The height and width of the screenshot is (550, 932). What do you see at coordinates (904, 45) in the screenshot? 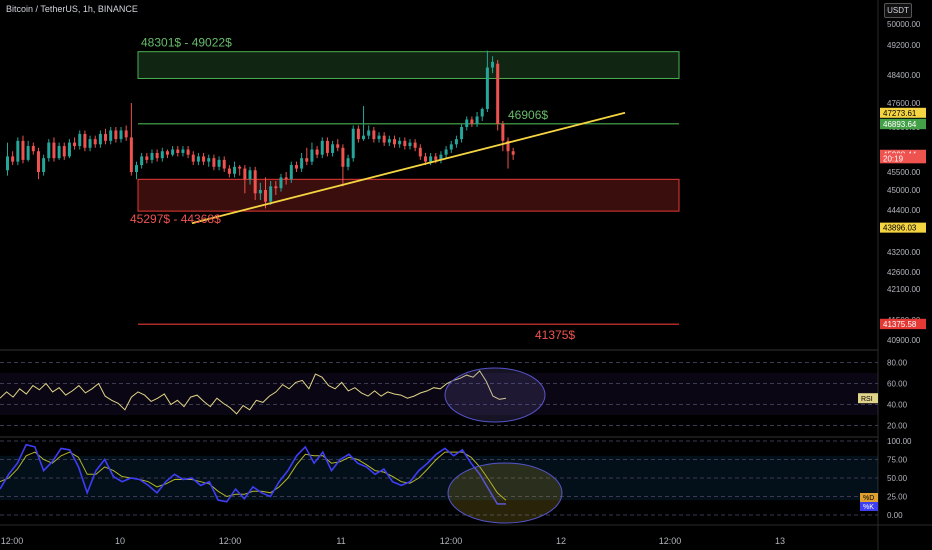
I see `price-tick-label: 49200.00` at bounding box center [904, 45].